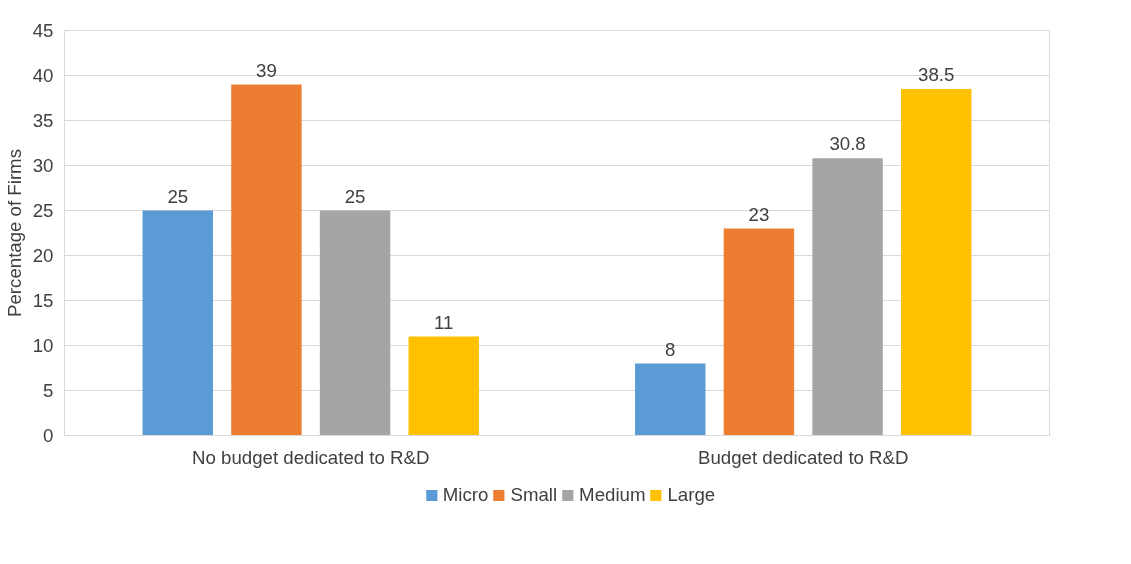 This screenshot has height=564, width=1131. Describe the element at coordinates (534, 495) in the screenshot. I see `legend-label: Small` at that location.